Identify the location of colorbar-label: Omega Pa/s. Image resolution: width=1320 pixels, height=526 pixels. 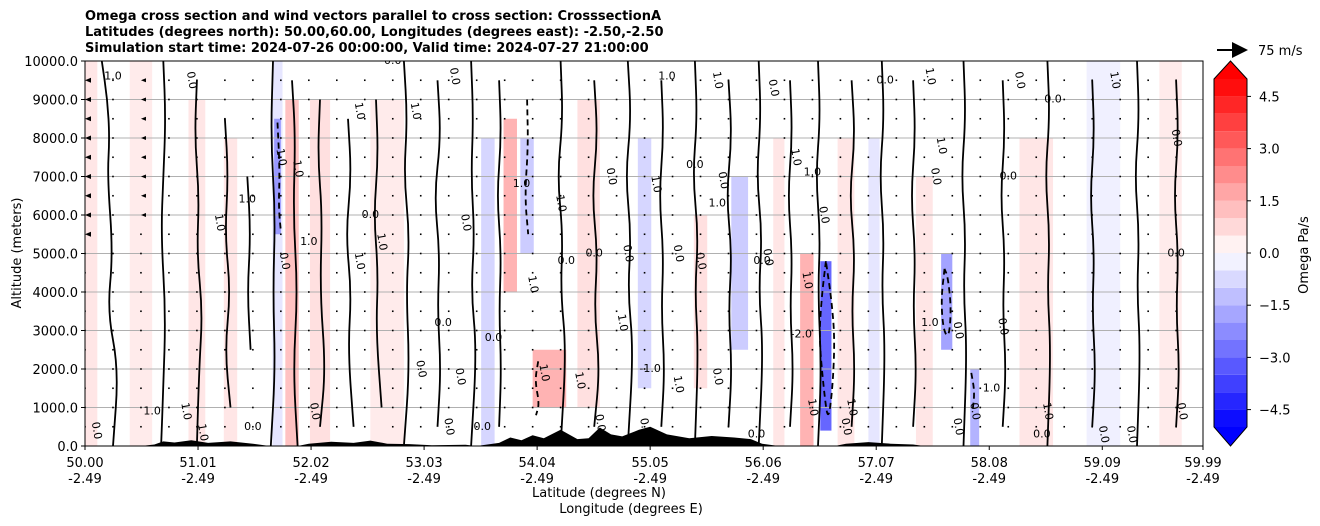
(1304, 255).